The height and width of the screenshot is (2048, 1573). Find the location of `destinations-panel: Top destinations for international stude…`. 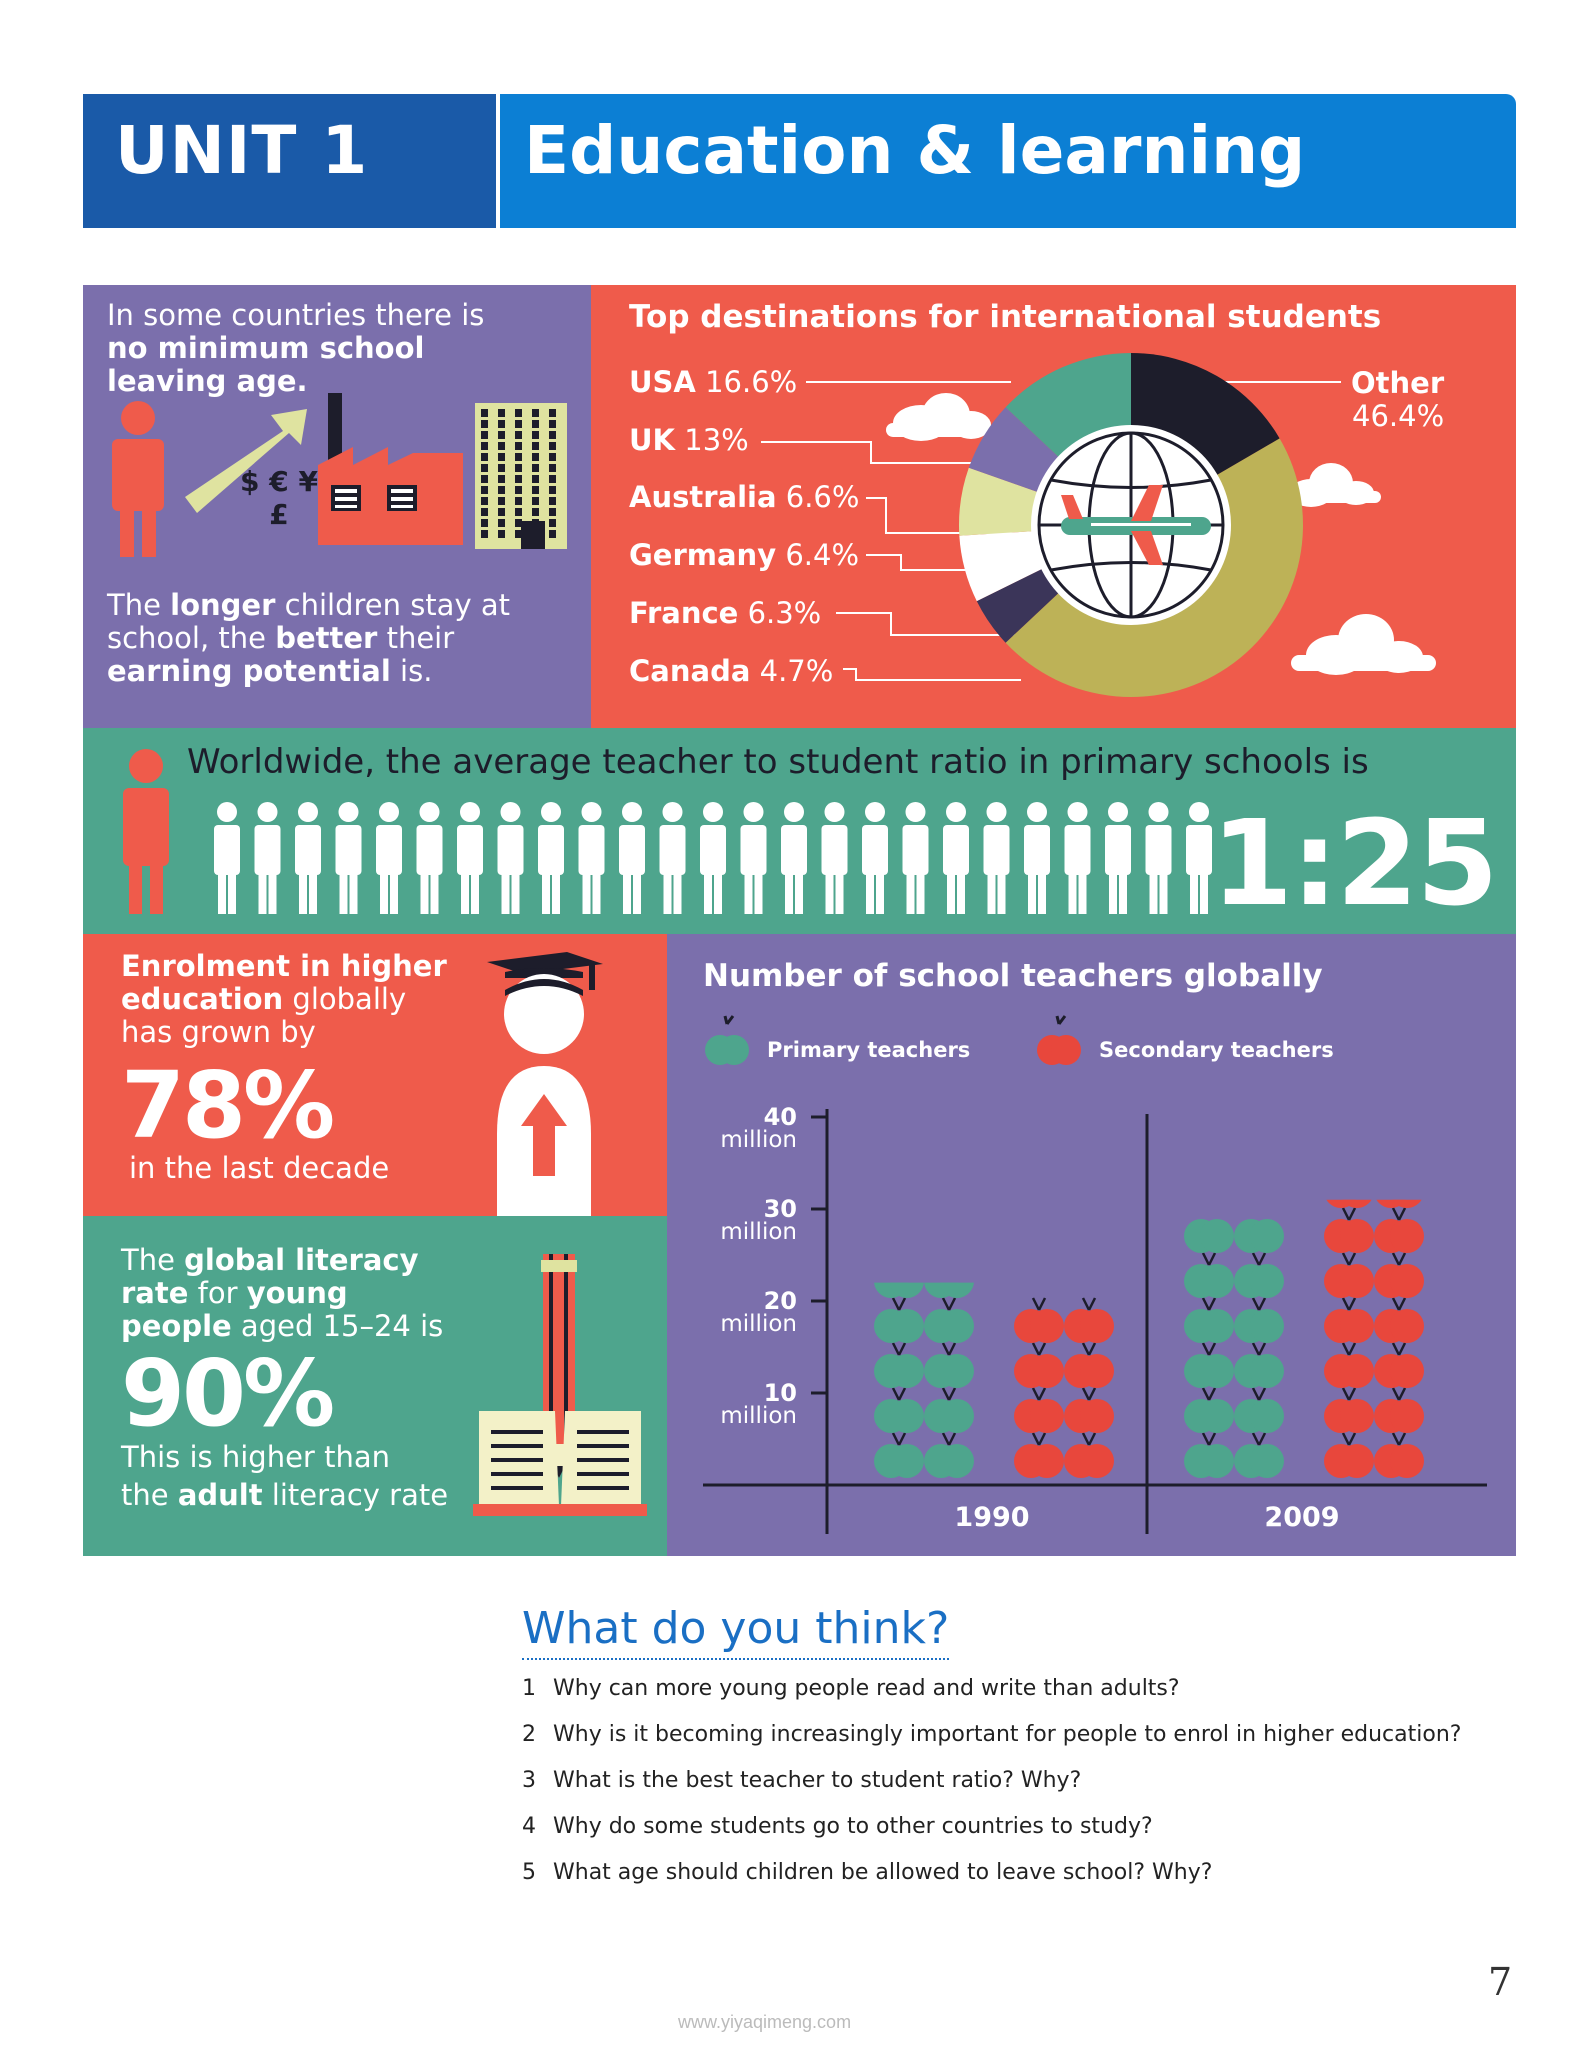

destinations-panel: Top destinations for international stude… is located at coordinates (1053, 506).